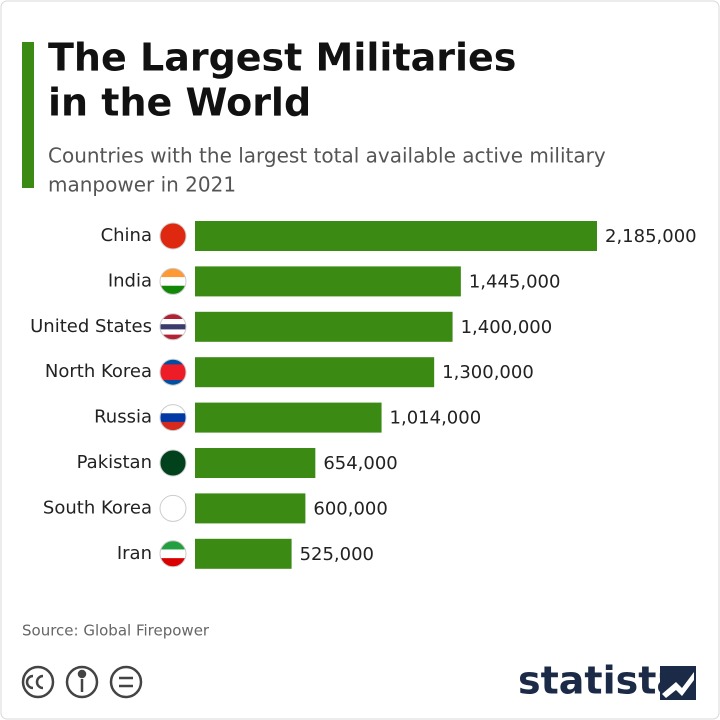 The height and width of the screenshot is (720, 720). I want to click on value-label: 1,445,000, so click(515, 281).